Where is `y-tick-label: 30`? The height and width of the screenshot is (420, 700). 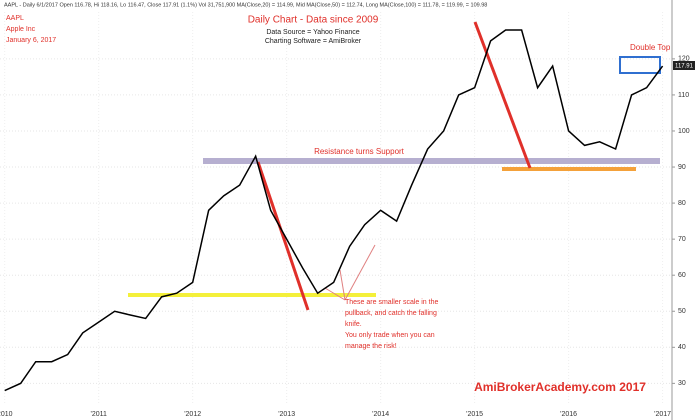
y-tick-label: 30 is located at coordinates (682, 383).